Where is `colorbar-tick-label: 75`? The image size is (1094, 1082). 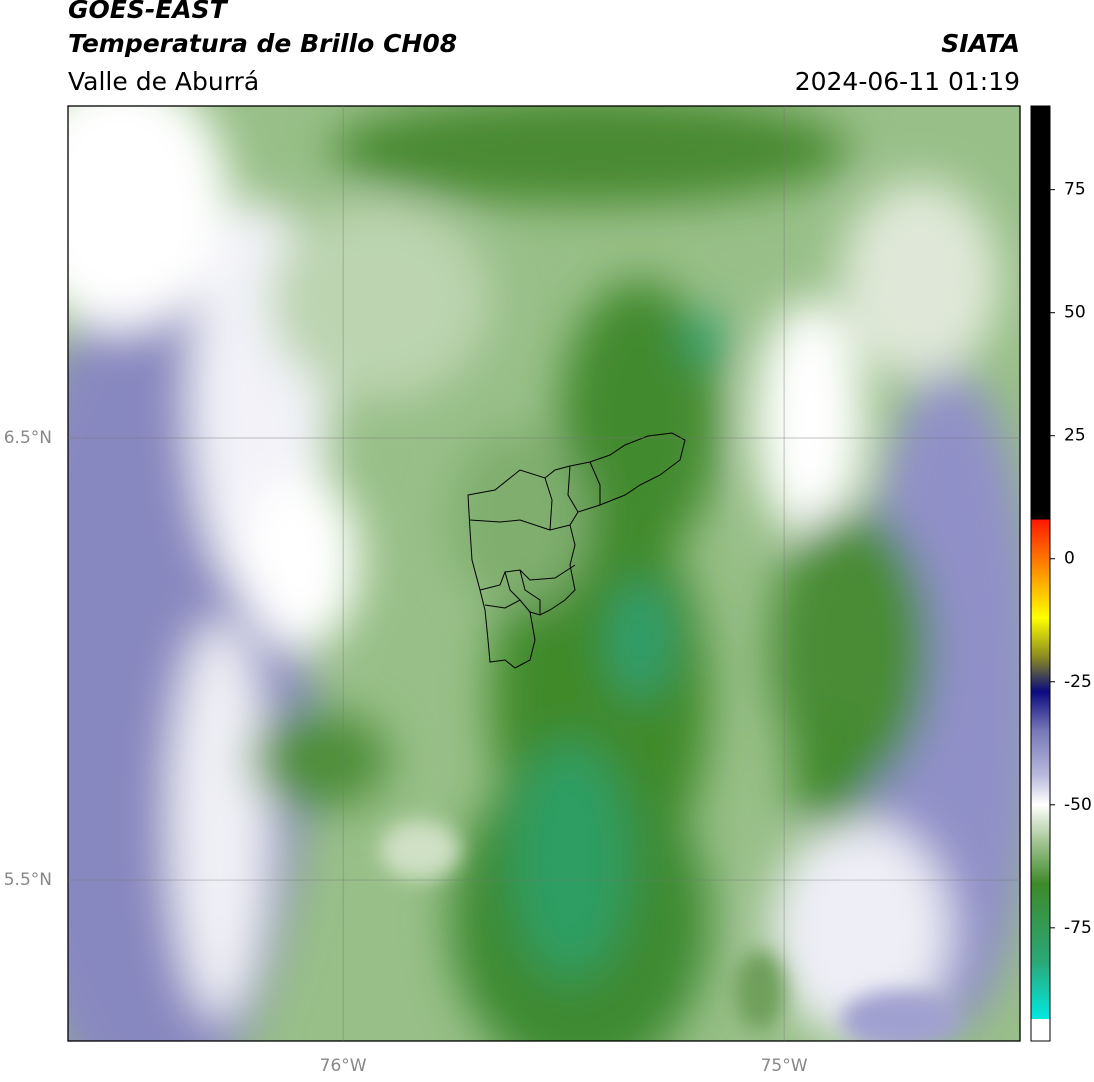 colorbar-tick-label: 75 is located at coordinates (1075, 190).